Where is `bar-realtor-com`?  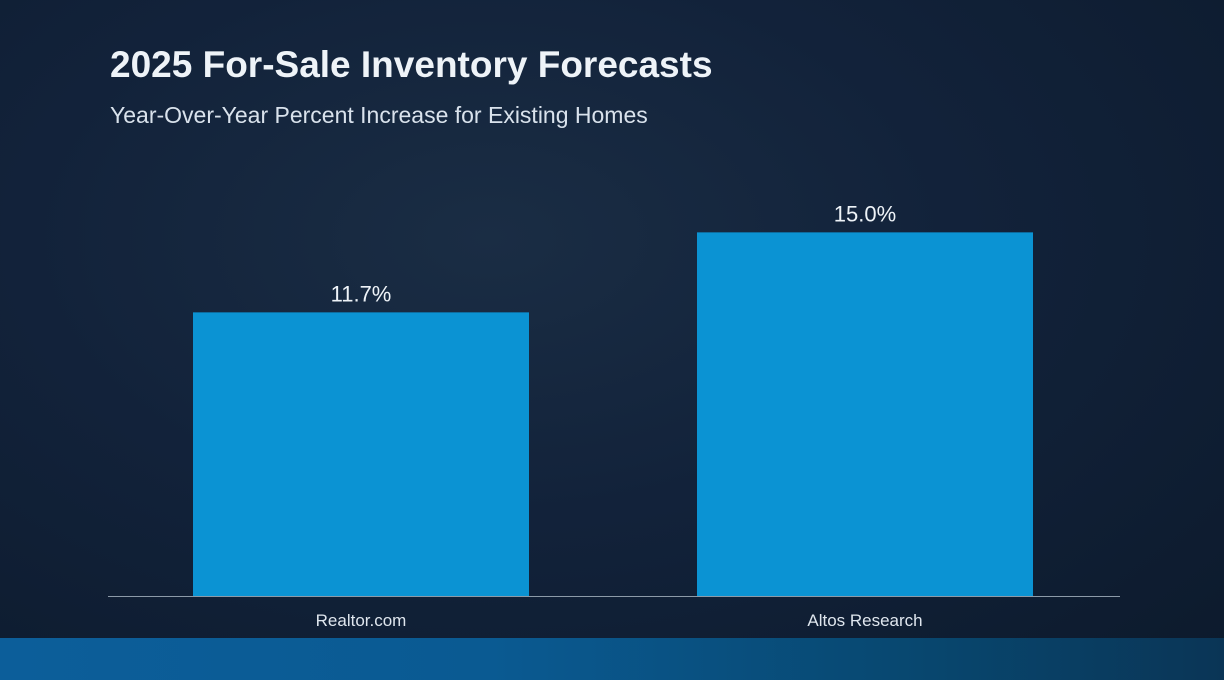
bar-realtor-com is located at coordinates (361, 454).